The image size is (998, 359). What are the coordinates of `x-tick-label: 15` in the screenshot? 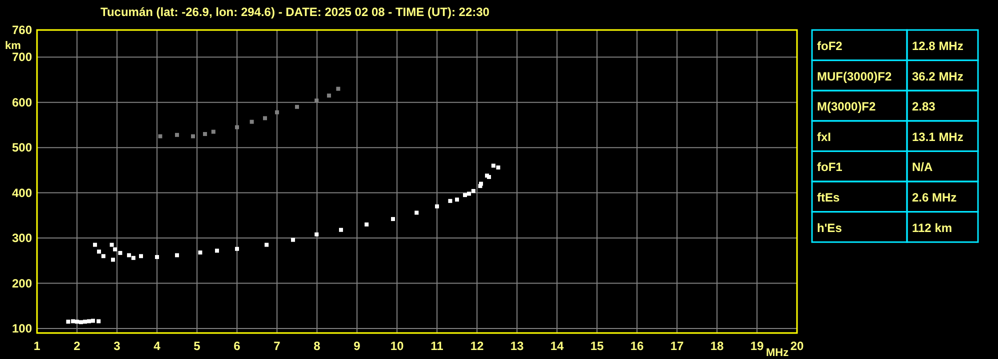 It's located at (597, 346).